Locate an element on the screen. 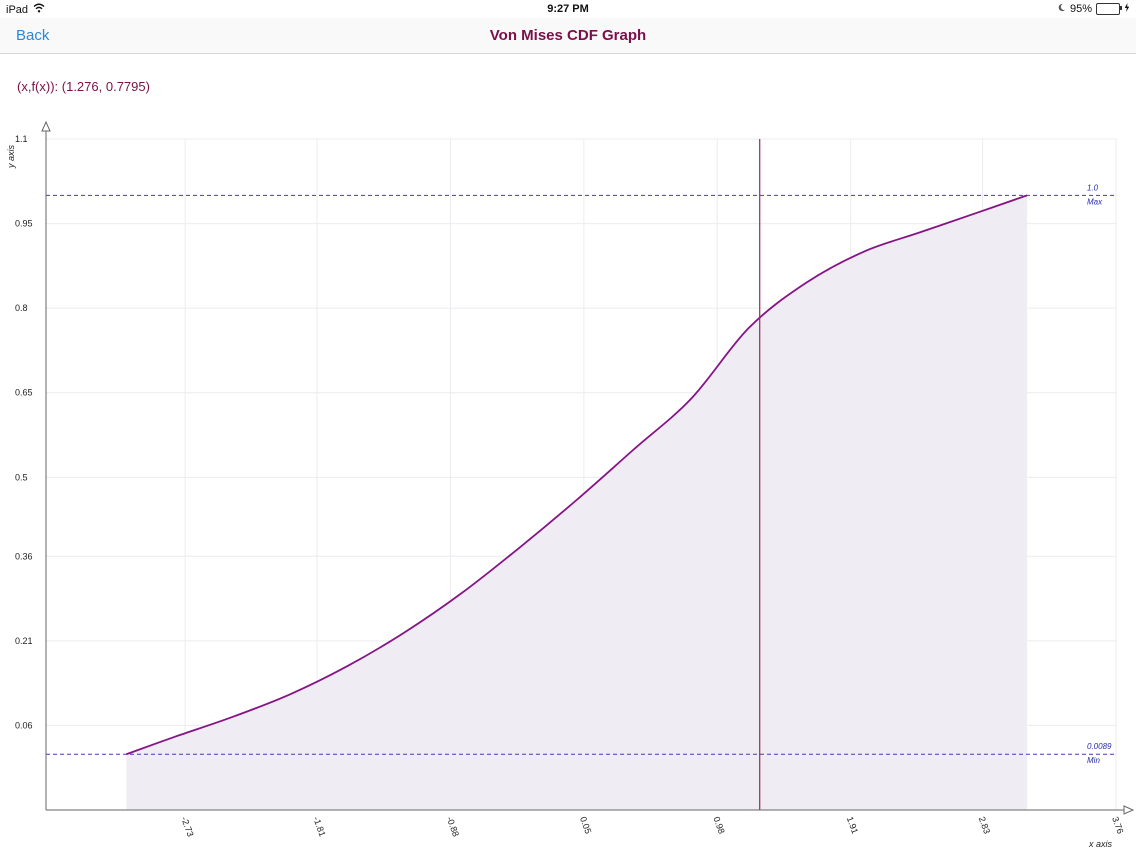 The width and height of the screenshot is (1136, 852). y-tick-label: 1.1 is located at coordinates (21, 139).